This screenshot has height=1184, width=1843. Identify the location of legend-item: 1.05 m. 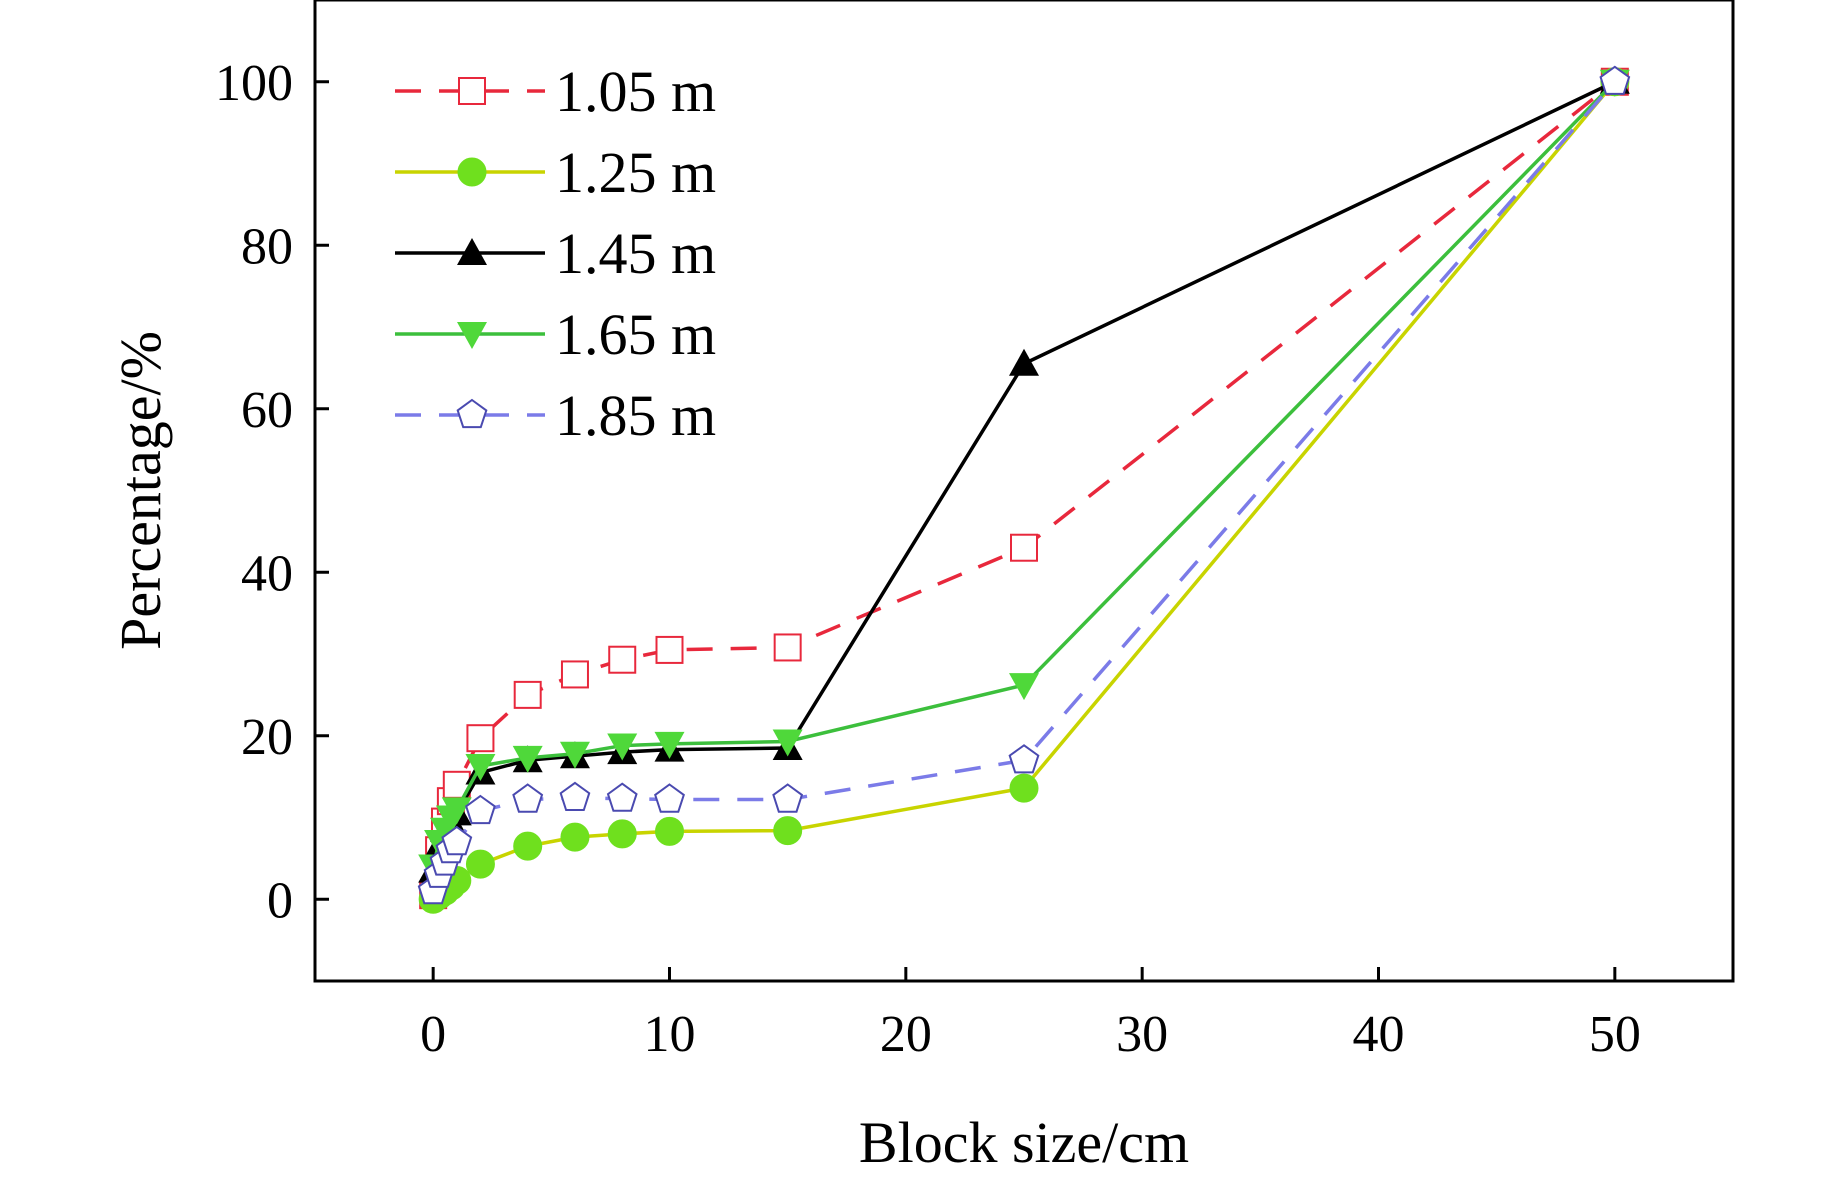
(555, 91).